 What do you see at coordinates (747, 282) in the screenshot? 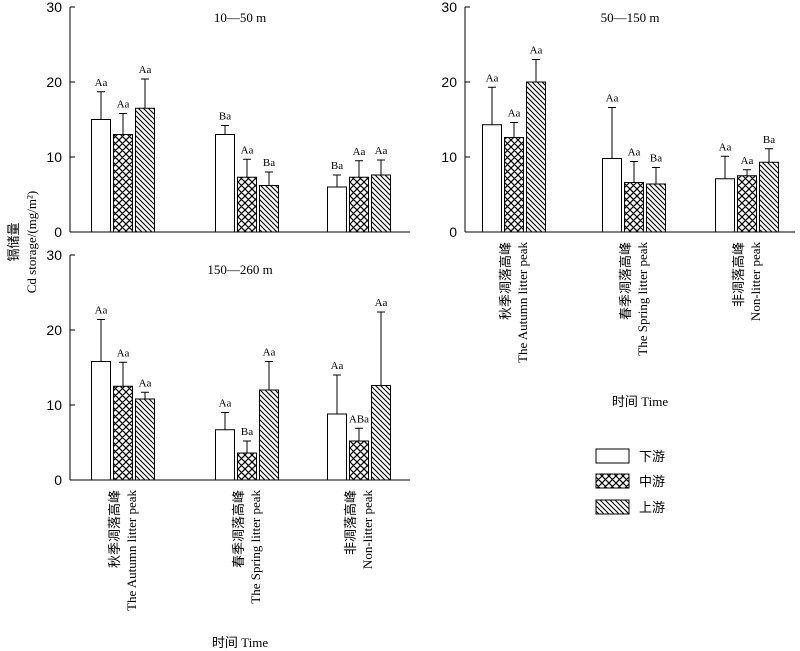
I see `category-label-top-right: 非凋落高峰 Non-litter peak` at bounding box center [747, 282].